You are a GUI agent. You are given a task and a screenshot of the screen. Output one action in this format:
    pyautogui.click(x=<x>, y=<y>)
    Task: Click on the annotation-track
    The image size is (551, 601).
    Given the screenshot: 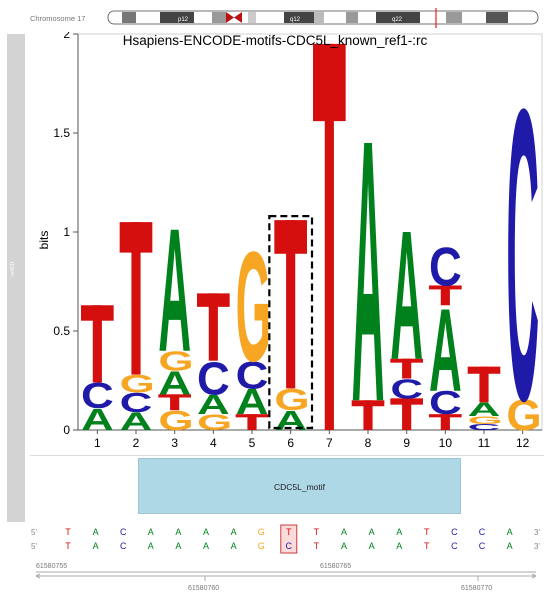 What is the action you would take?
    pyautogui.click(x=275, y=490)
    